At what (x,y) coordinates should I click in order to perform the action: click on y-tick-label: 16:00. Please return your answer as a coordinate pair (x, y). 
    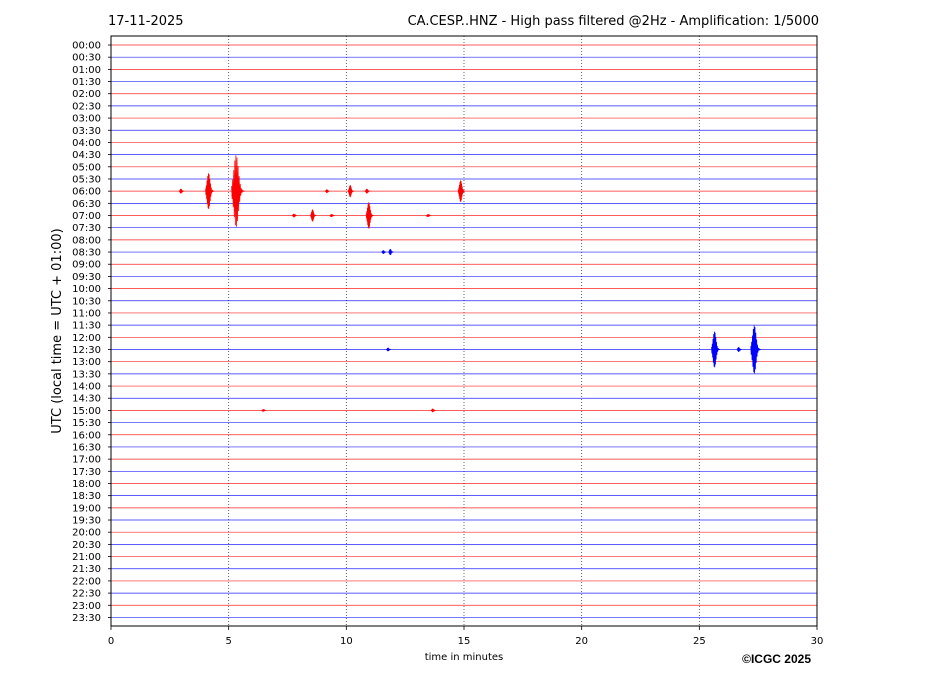
    Looking at the image, I should click on (86, 435).